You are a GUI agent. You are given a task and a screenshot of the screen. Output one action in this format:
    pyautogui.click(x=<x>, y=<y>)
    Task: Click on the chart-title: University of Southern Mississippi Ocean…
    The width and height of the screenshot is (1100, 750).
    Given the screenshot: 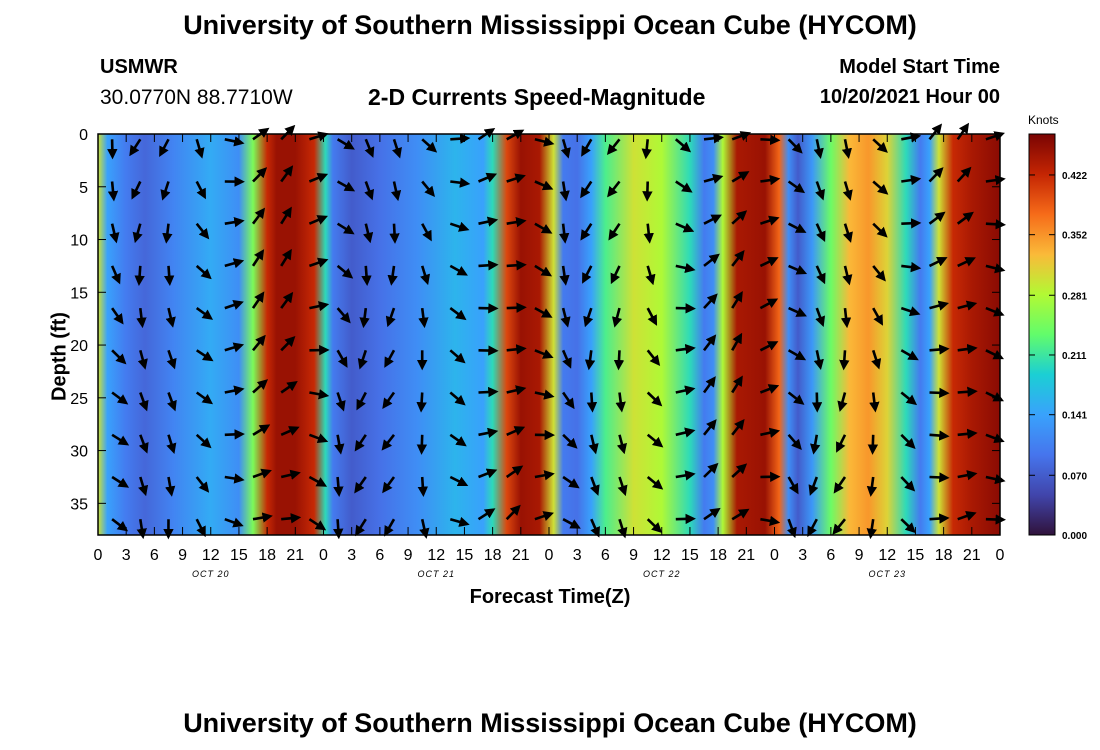 What is the action you would take?
    pyautogui.click(x=550, y=25)
    